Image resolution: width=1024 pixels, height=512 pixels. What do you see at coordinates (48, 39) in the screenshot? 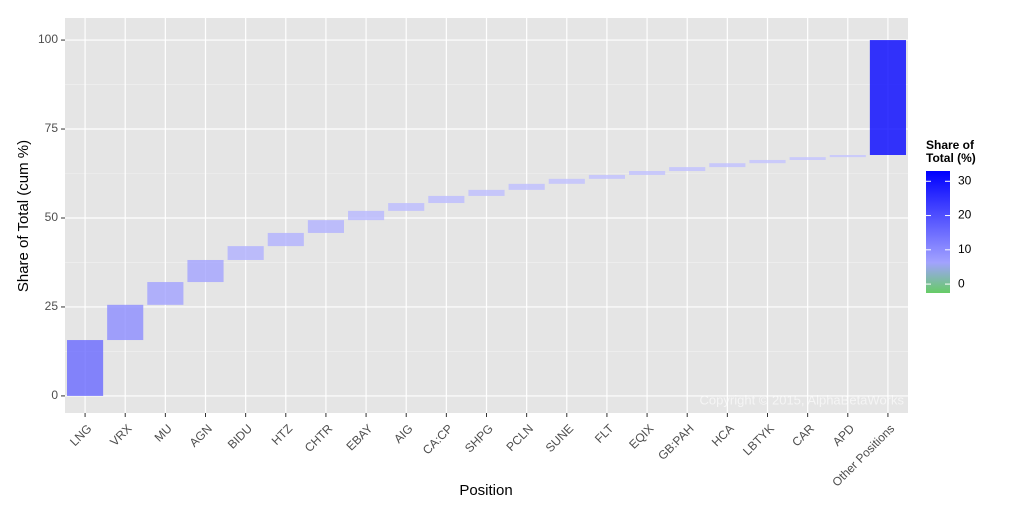
I see `y-tick-label: 100` at bounding box center [48, 39].